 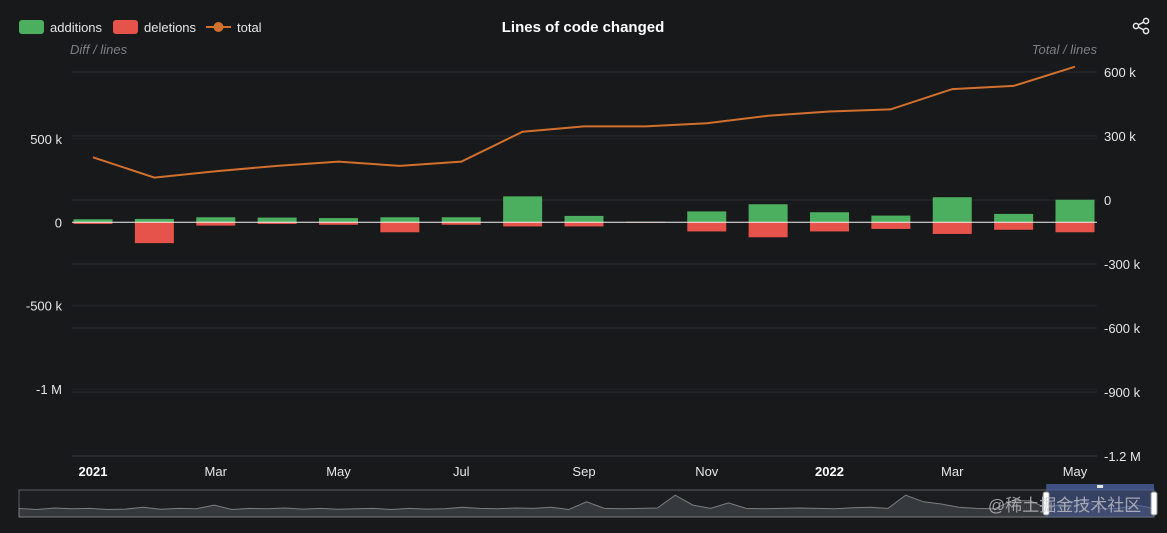 I want to click on left-axis-tick: 500 k, so click(x=46, y=139).